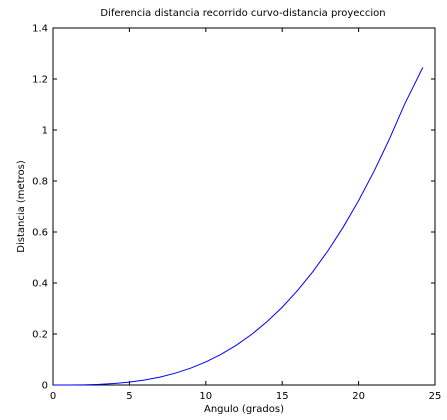  What do you see at coordinates (358, 396) in the screenshot?
I see `x-tick-label: 20` at bounding box center [358, 396].